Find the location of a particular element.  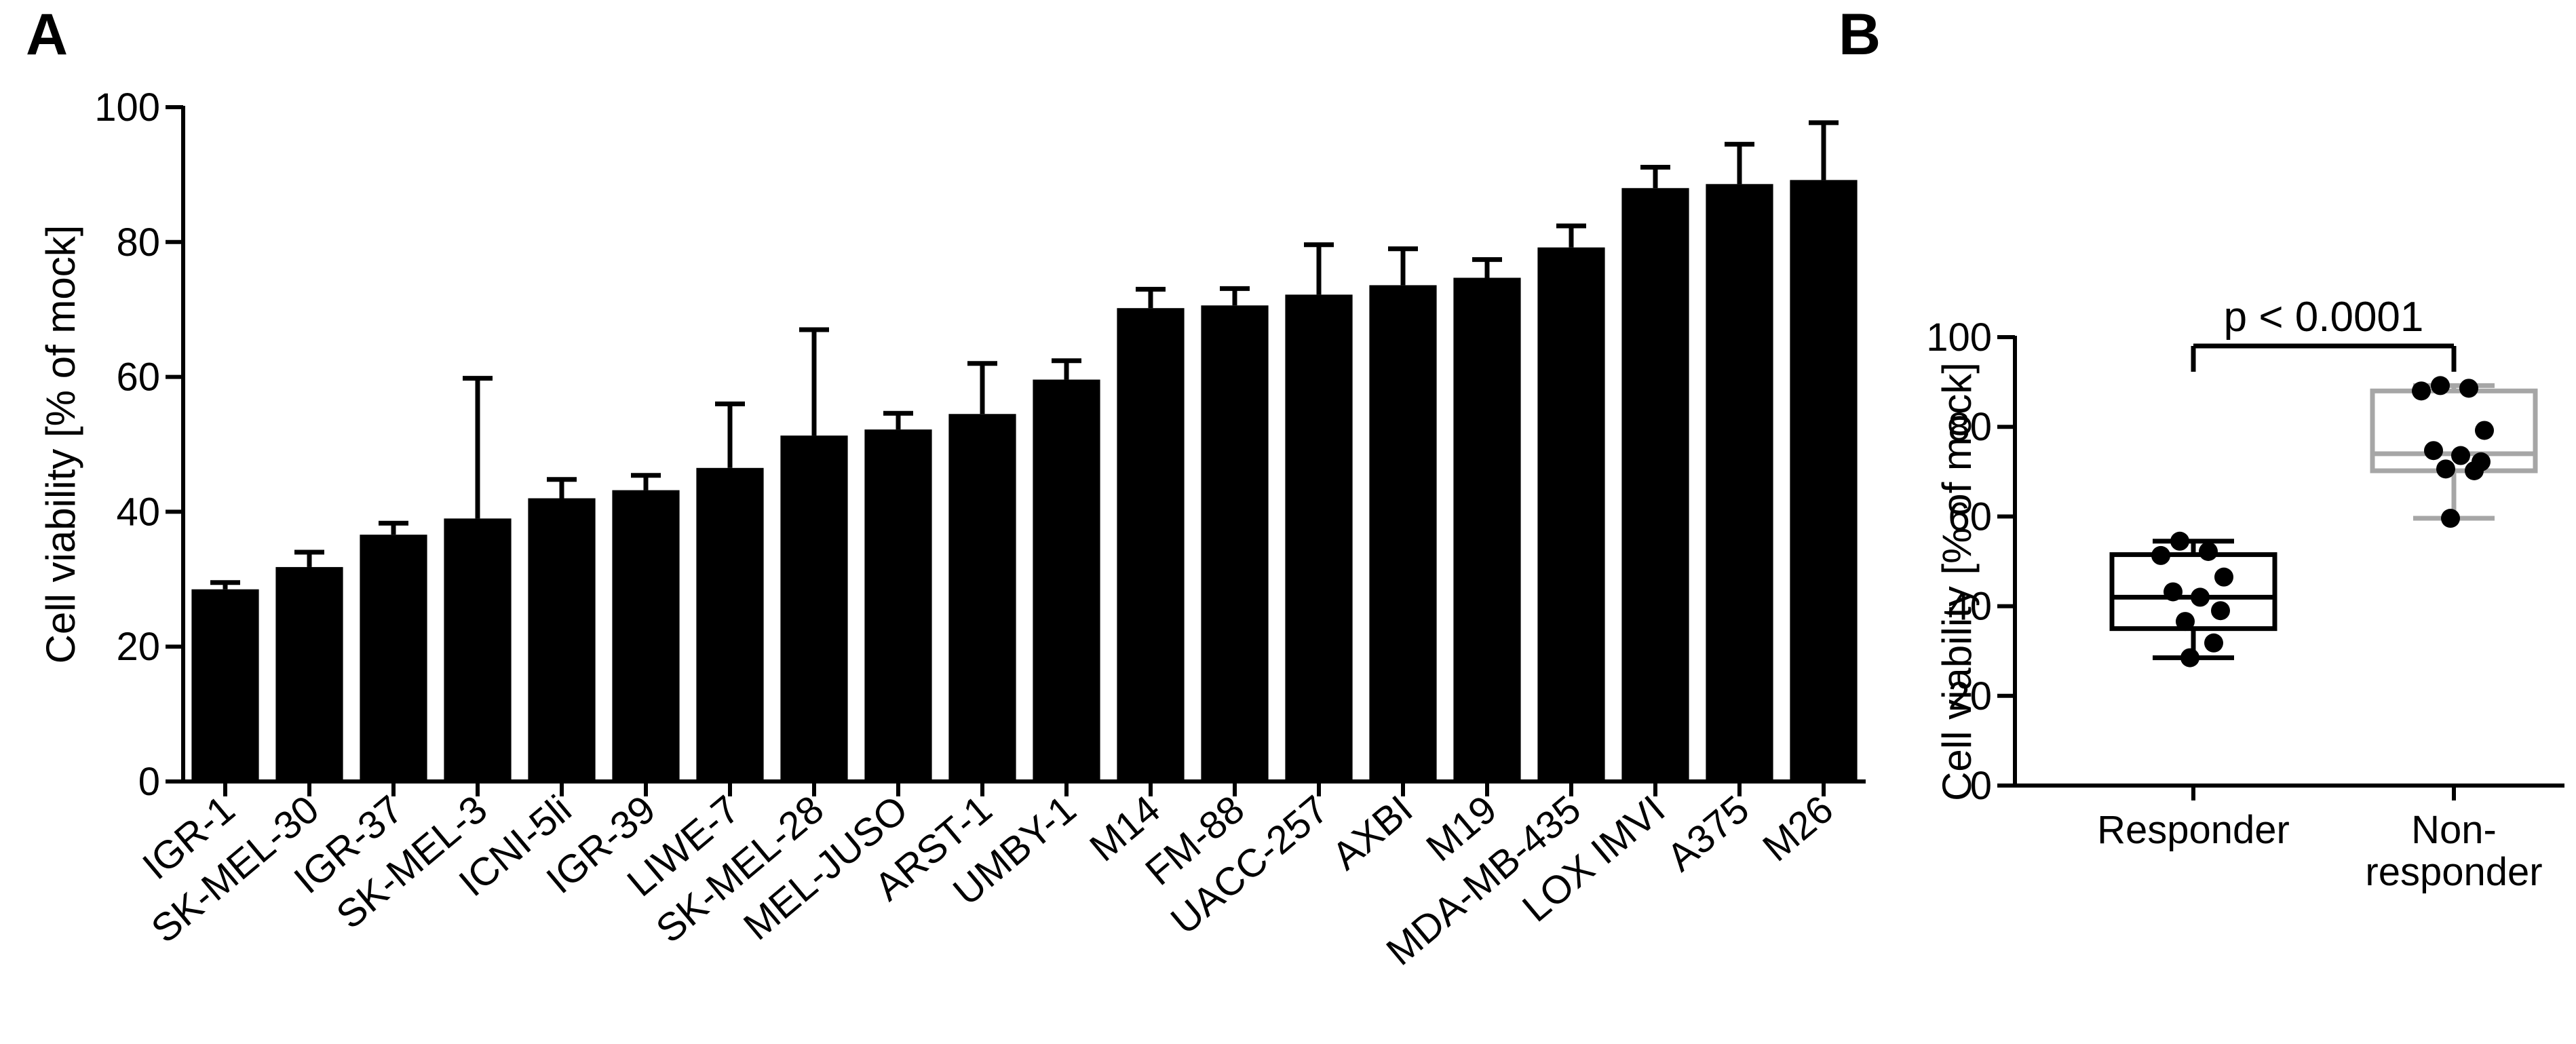

category-label: responder is located at coordinates (2453, 872).